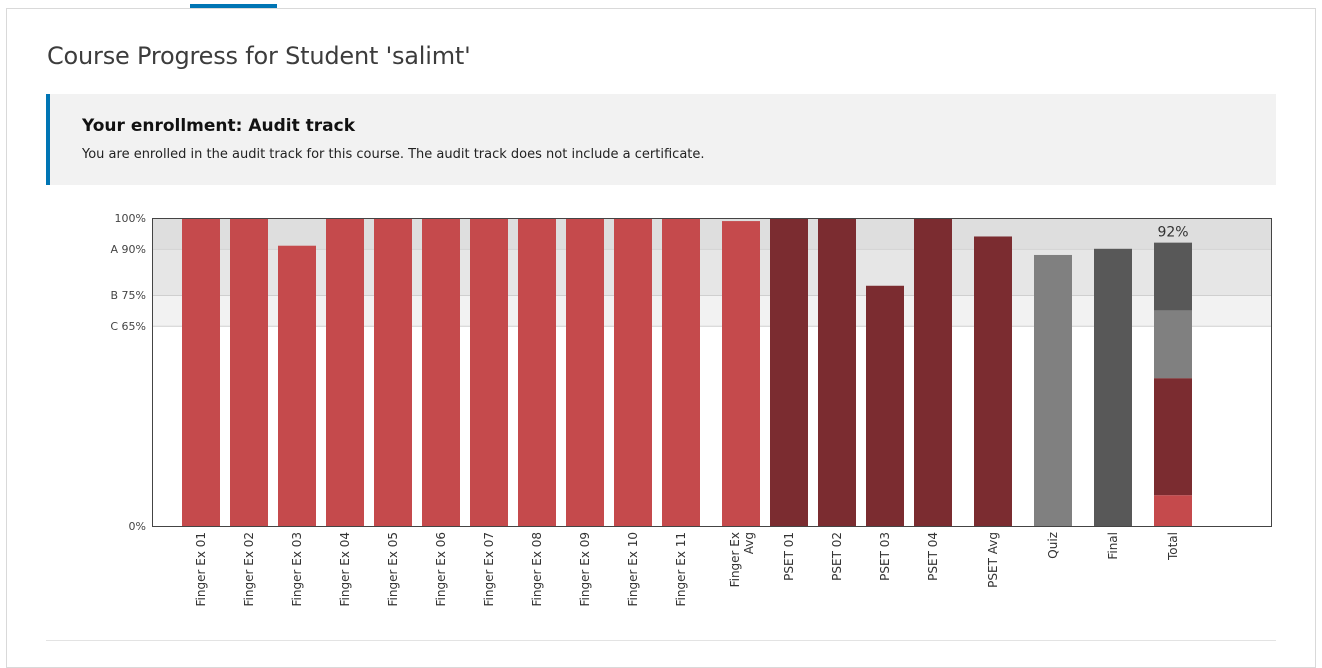 The image size is (1322, 668). Describe the element at coordinates (259, 56) in the screenshot. I see `page-title: Course Progress for Student 'salimt'` at that location.